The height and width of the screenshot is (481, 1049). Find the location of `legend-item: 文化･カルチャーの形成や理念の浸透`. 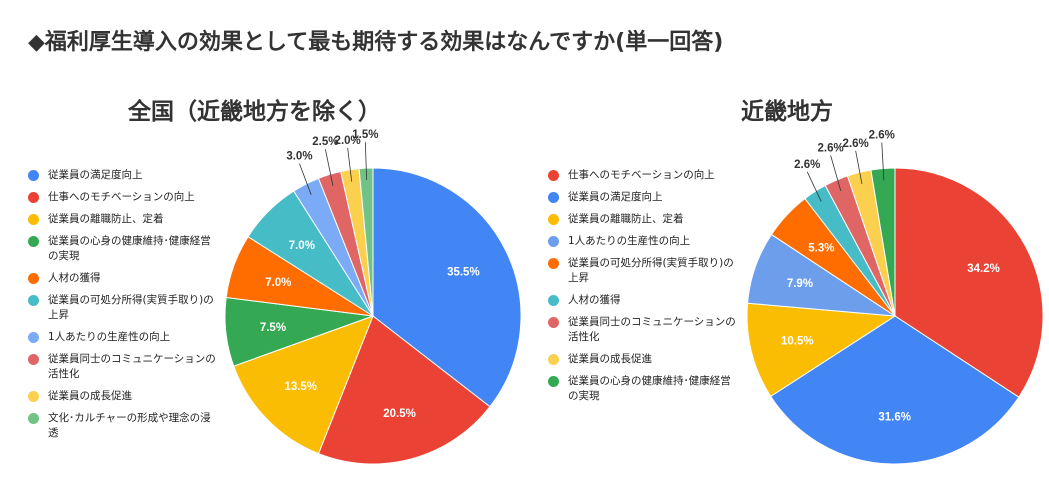

legend-item: 文化･カルチャーの形成や理念の浸透 is located at coordinates (123, 426).